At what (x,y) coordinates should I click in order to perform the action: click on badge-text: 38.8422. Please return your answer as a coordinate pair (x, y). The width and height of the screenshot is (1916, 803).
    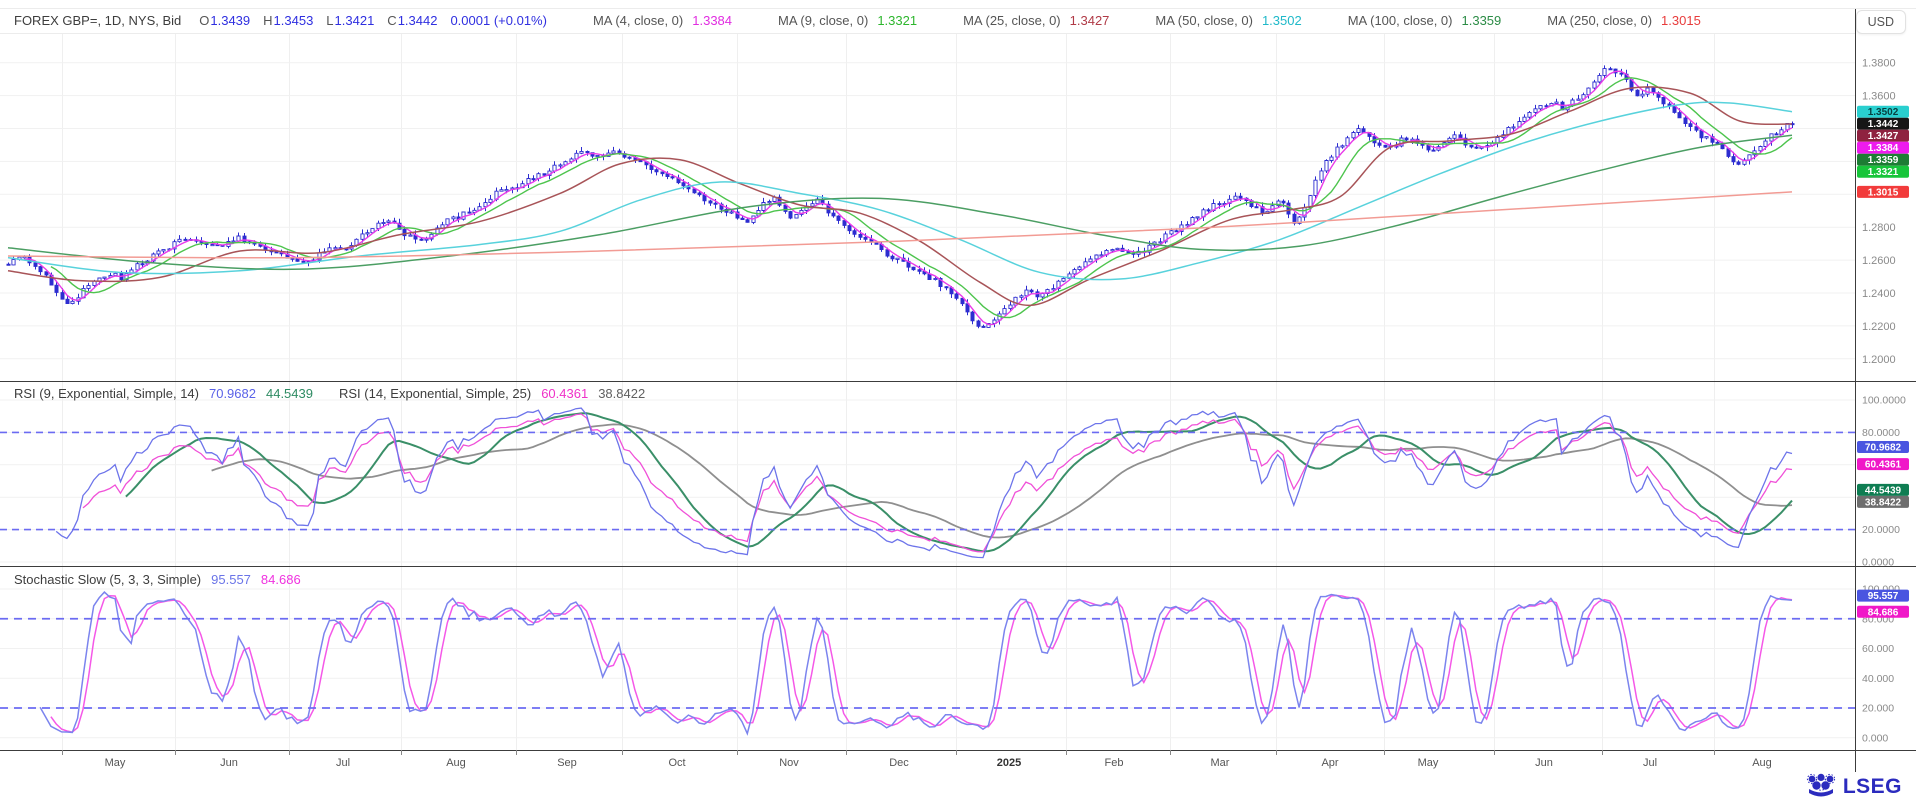
    Looking at the image, I should click on (1883, 502).